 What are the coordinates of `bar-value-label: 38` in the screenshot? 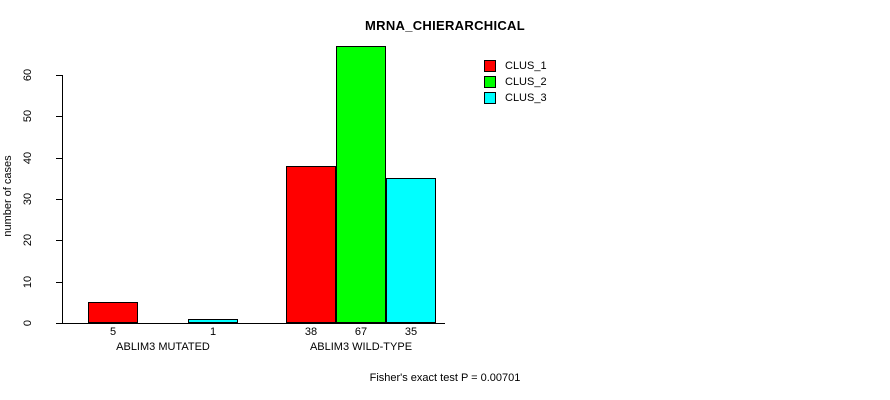 It's located at (311, 332).